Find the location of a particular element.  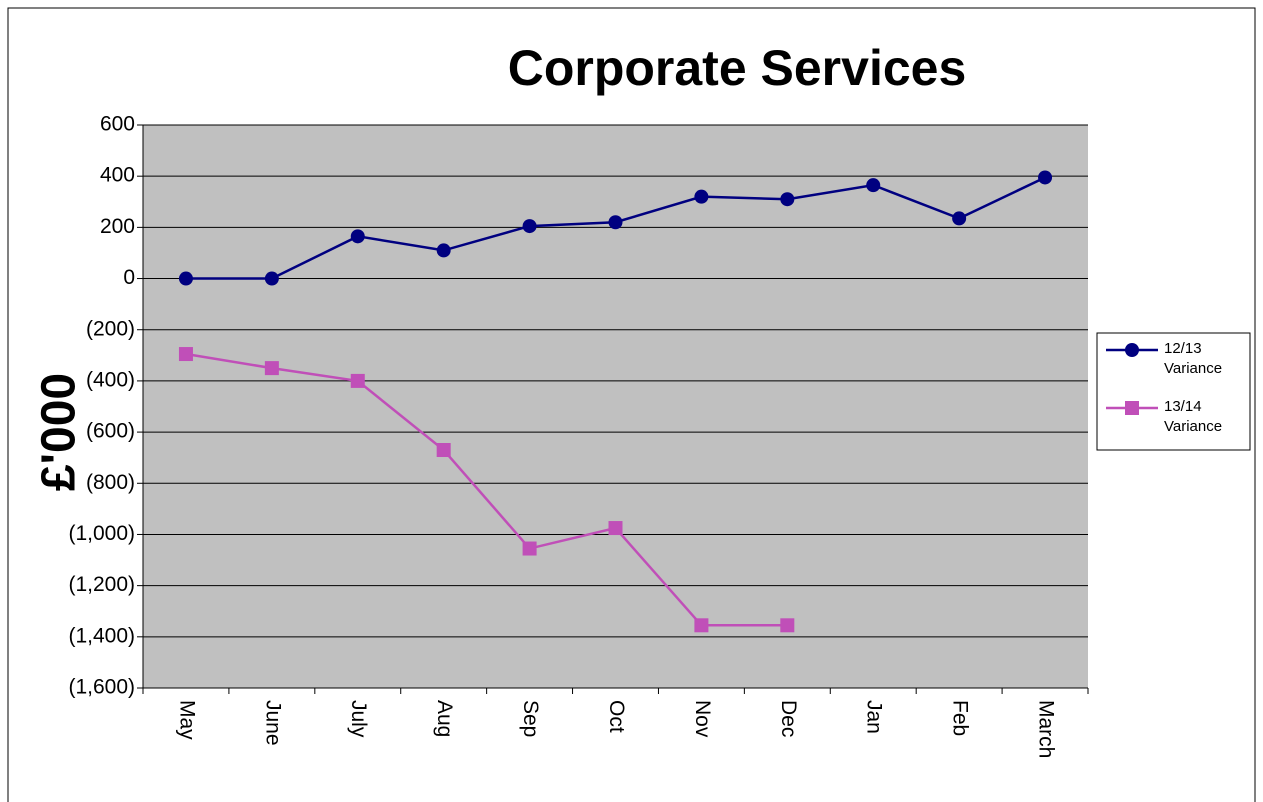

x-tick-label: March is located at coordinates (1045, 729).